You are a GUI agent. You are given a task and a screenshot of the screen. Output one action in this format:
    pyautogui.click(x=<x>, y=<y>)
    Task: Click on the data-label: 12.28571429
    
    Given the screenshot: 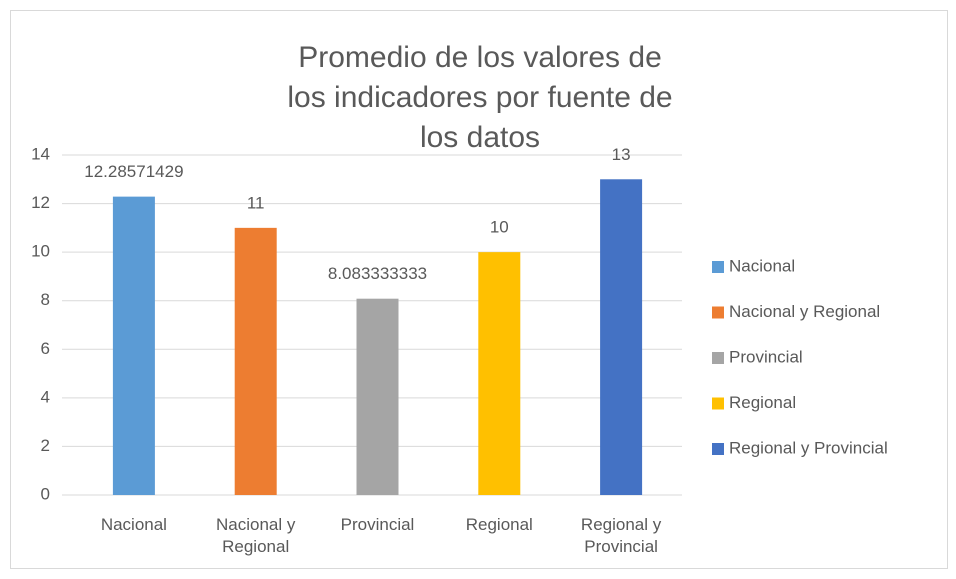 What is the action you would take?
    pyautogui.click(x=133, y=171)
    